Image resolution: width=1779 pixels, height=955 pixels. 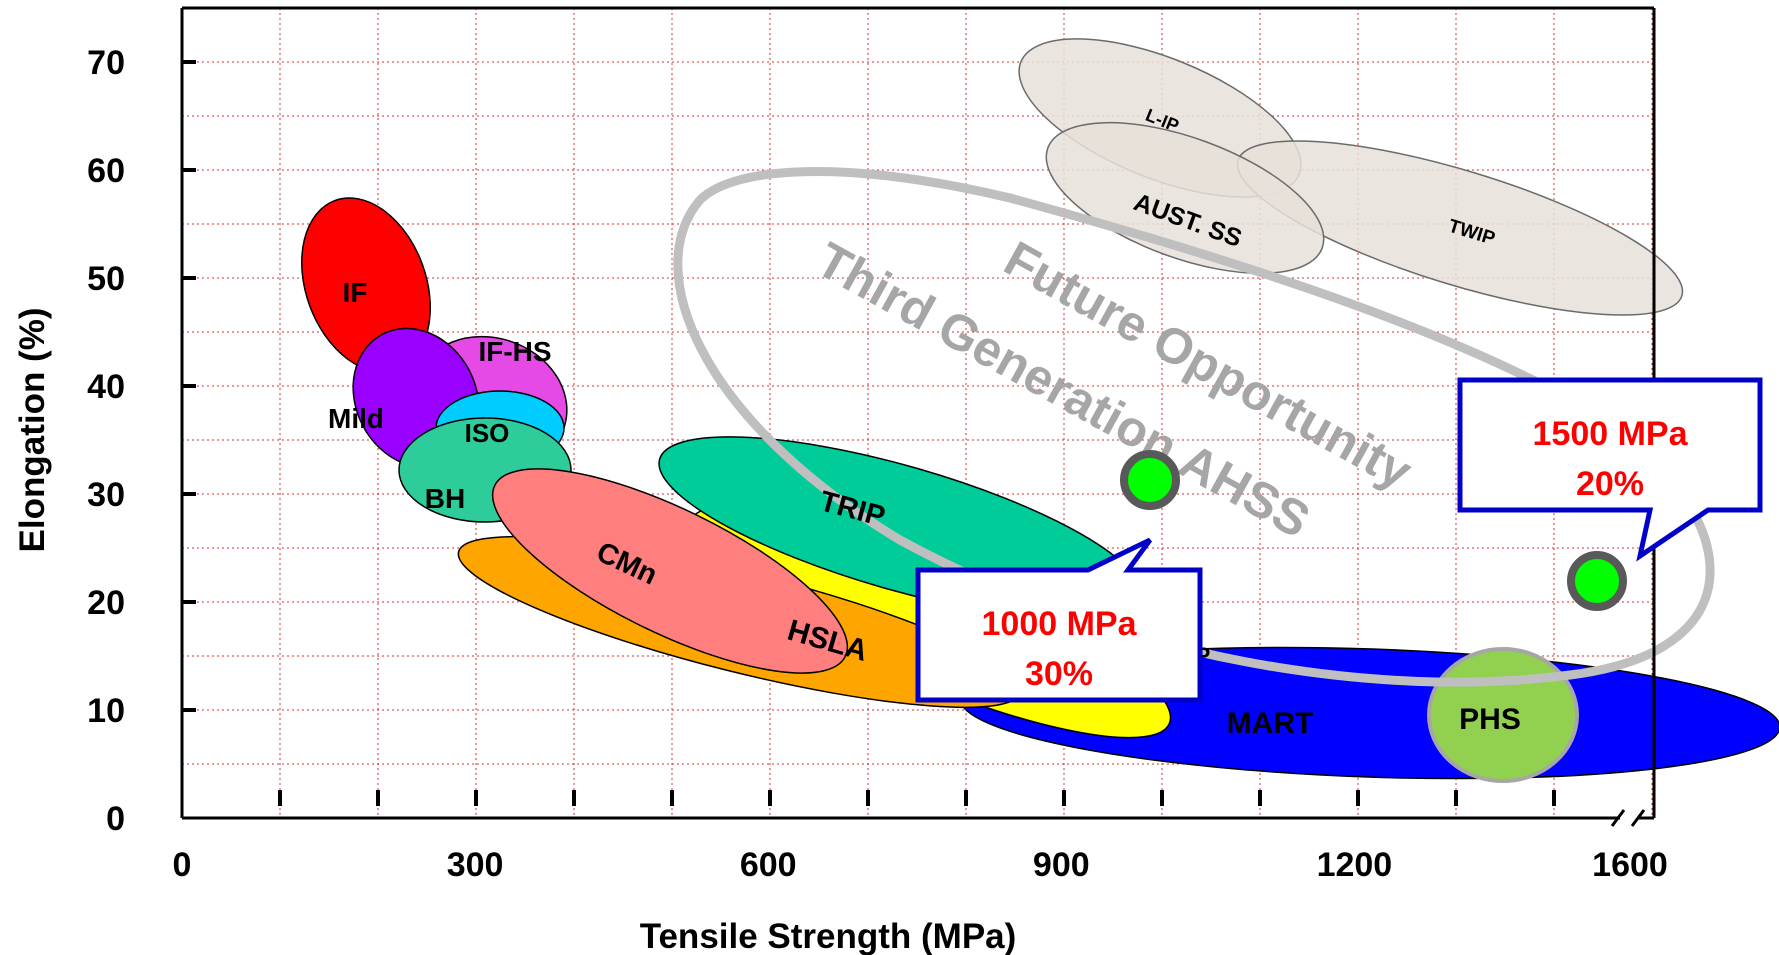 I want to click on x-tick-label: 600, so click(x=768, y=865).